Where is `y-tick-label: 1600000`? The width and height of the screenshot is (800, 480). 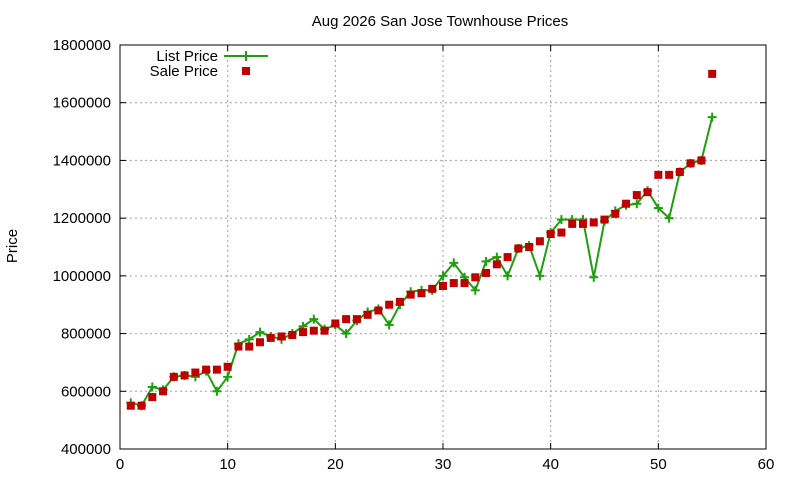
y-tick-label: 1600000 is located at coordinates (82, 103).